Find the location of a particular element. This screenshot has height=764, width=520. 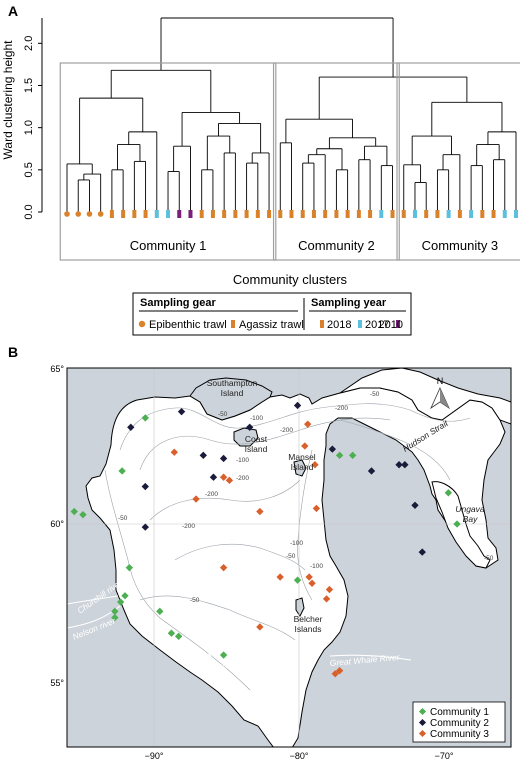

legend-b-box is located at coordinates (459, 722).